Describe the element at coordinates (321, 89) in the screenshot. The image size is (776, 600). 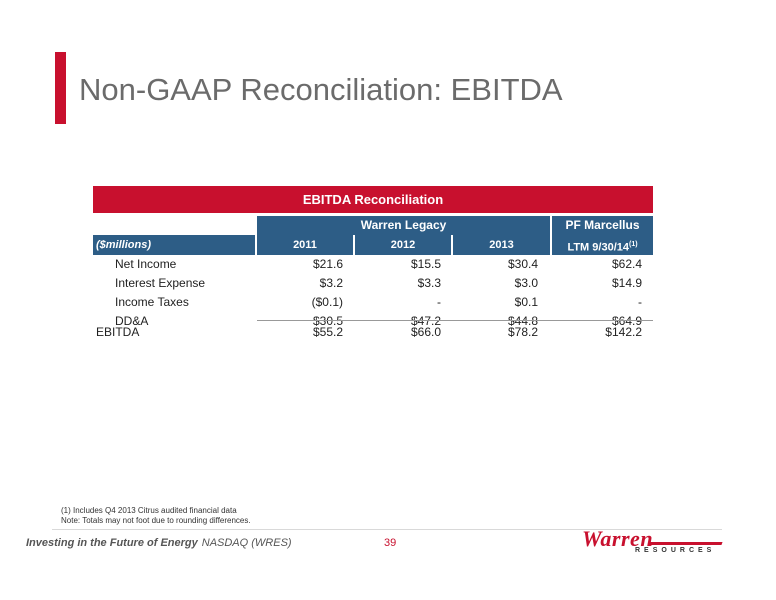
I see `page-title: Non-GAAP Reconciliation: EBITDA` at that location.